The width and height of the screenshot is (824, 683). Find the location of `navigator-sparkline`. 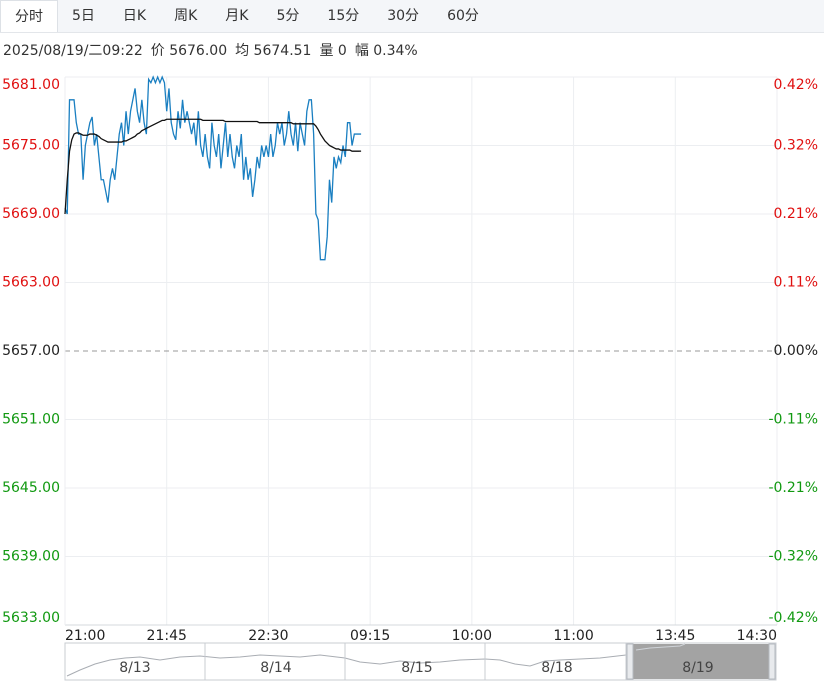

navigator-sparkline is located at coordinates (660, 647).